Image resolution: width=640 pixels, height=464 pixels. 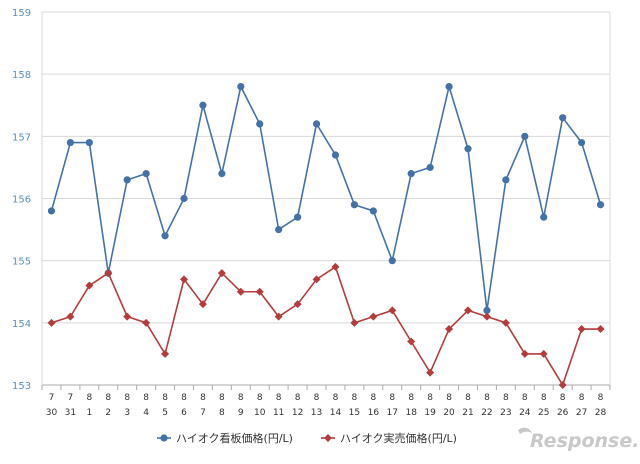 I want to click on y-tick-label: 157, so click(x=21, y=137).